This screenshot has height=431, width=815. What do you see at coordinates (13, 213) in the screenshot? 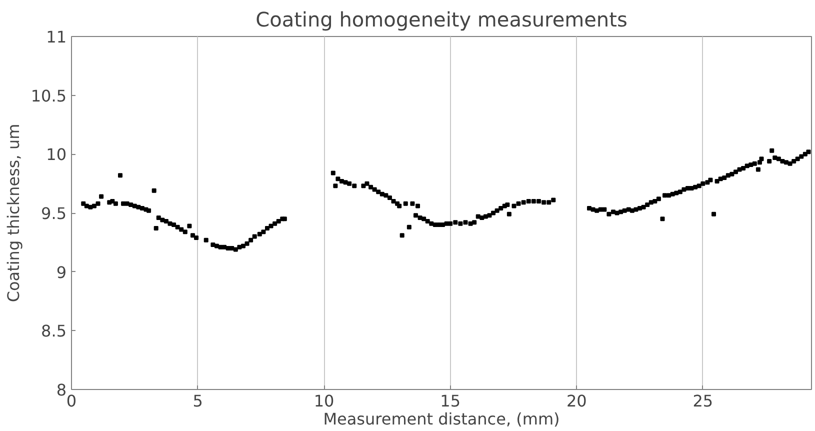
I see `y-axis-title: Coating thickness, um` at bounding box center [13, 213].